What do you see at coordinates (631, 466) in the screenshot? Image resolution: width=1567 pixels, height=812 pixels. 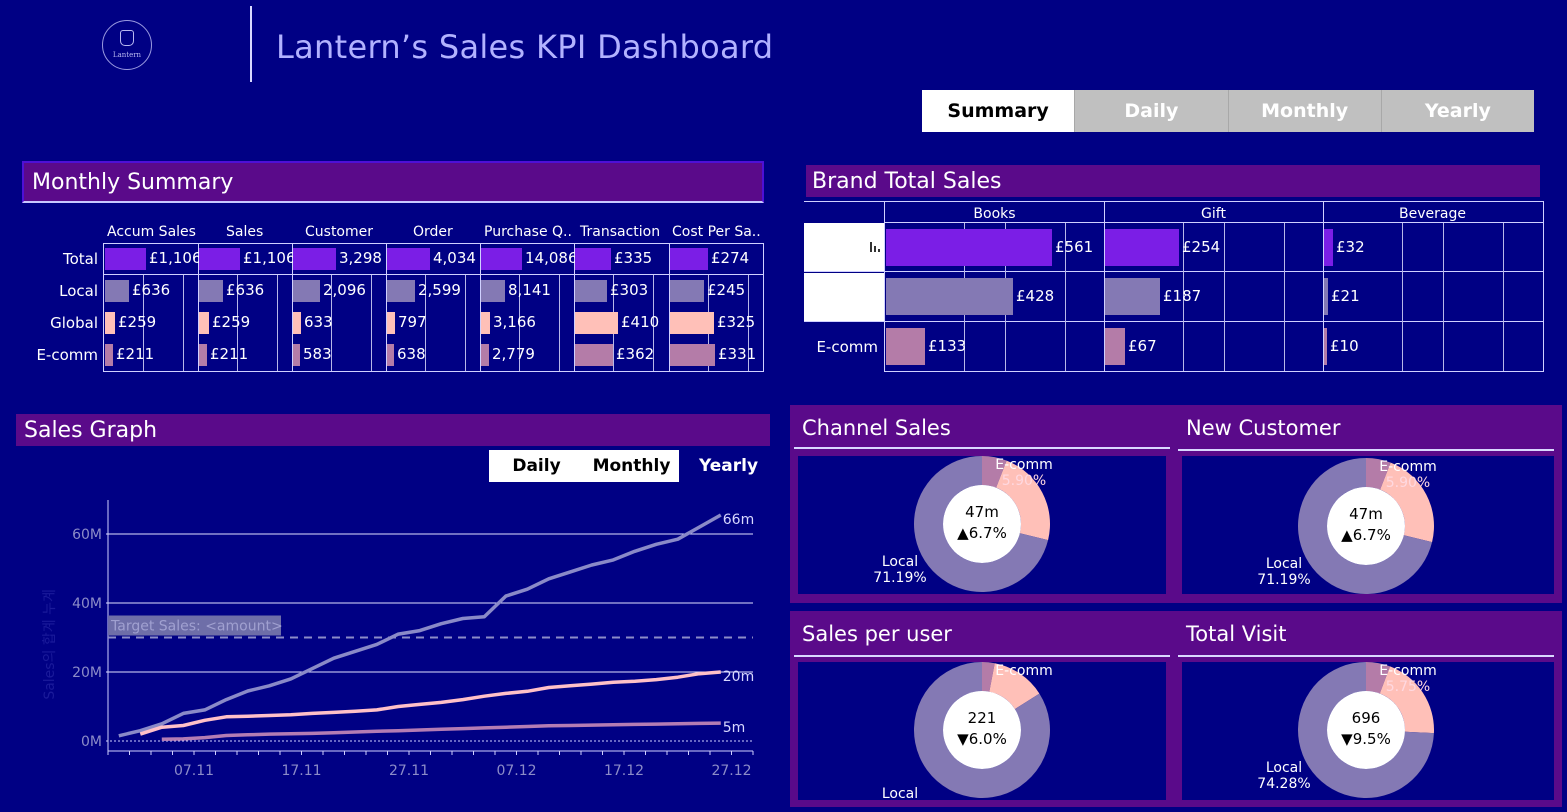 I see `graph-tab-monthly: Monthly` at bounding box center [631, 466].